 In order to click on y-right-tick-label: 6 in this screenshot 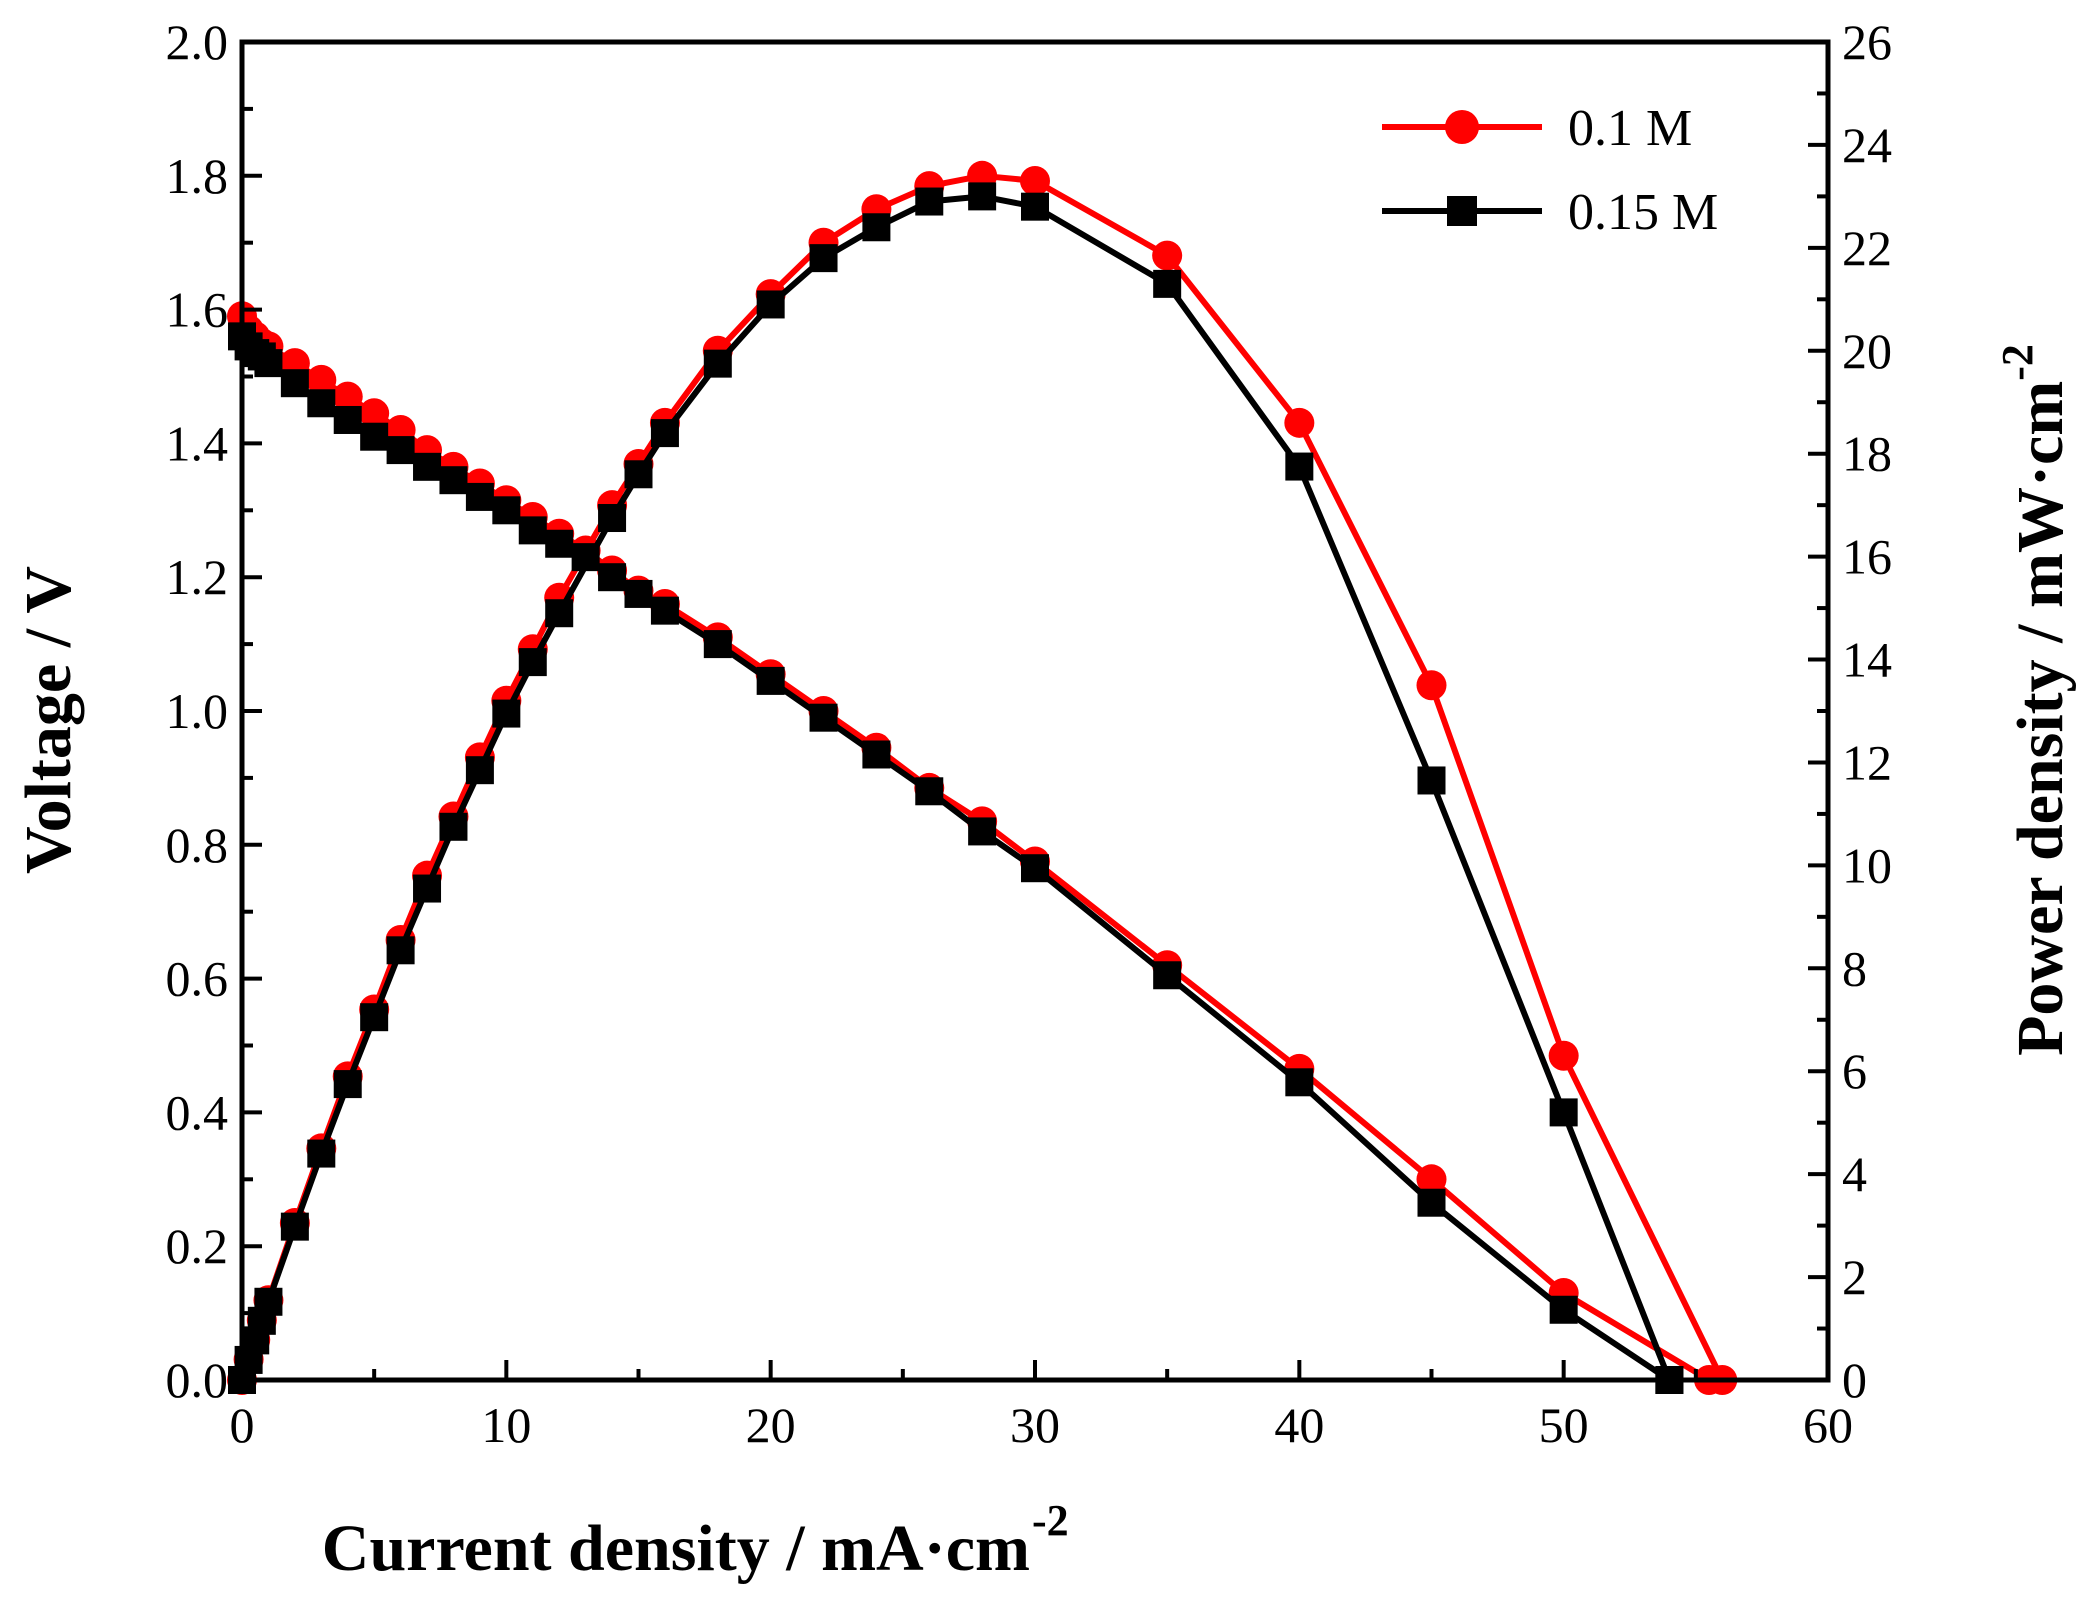, I will do `click(1854, 1071)`.